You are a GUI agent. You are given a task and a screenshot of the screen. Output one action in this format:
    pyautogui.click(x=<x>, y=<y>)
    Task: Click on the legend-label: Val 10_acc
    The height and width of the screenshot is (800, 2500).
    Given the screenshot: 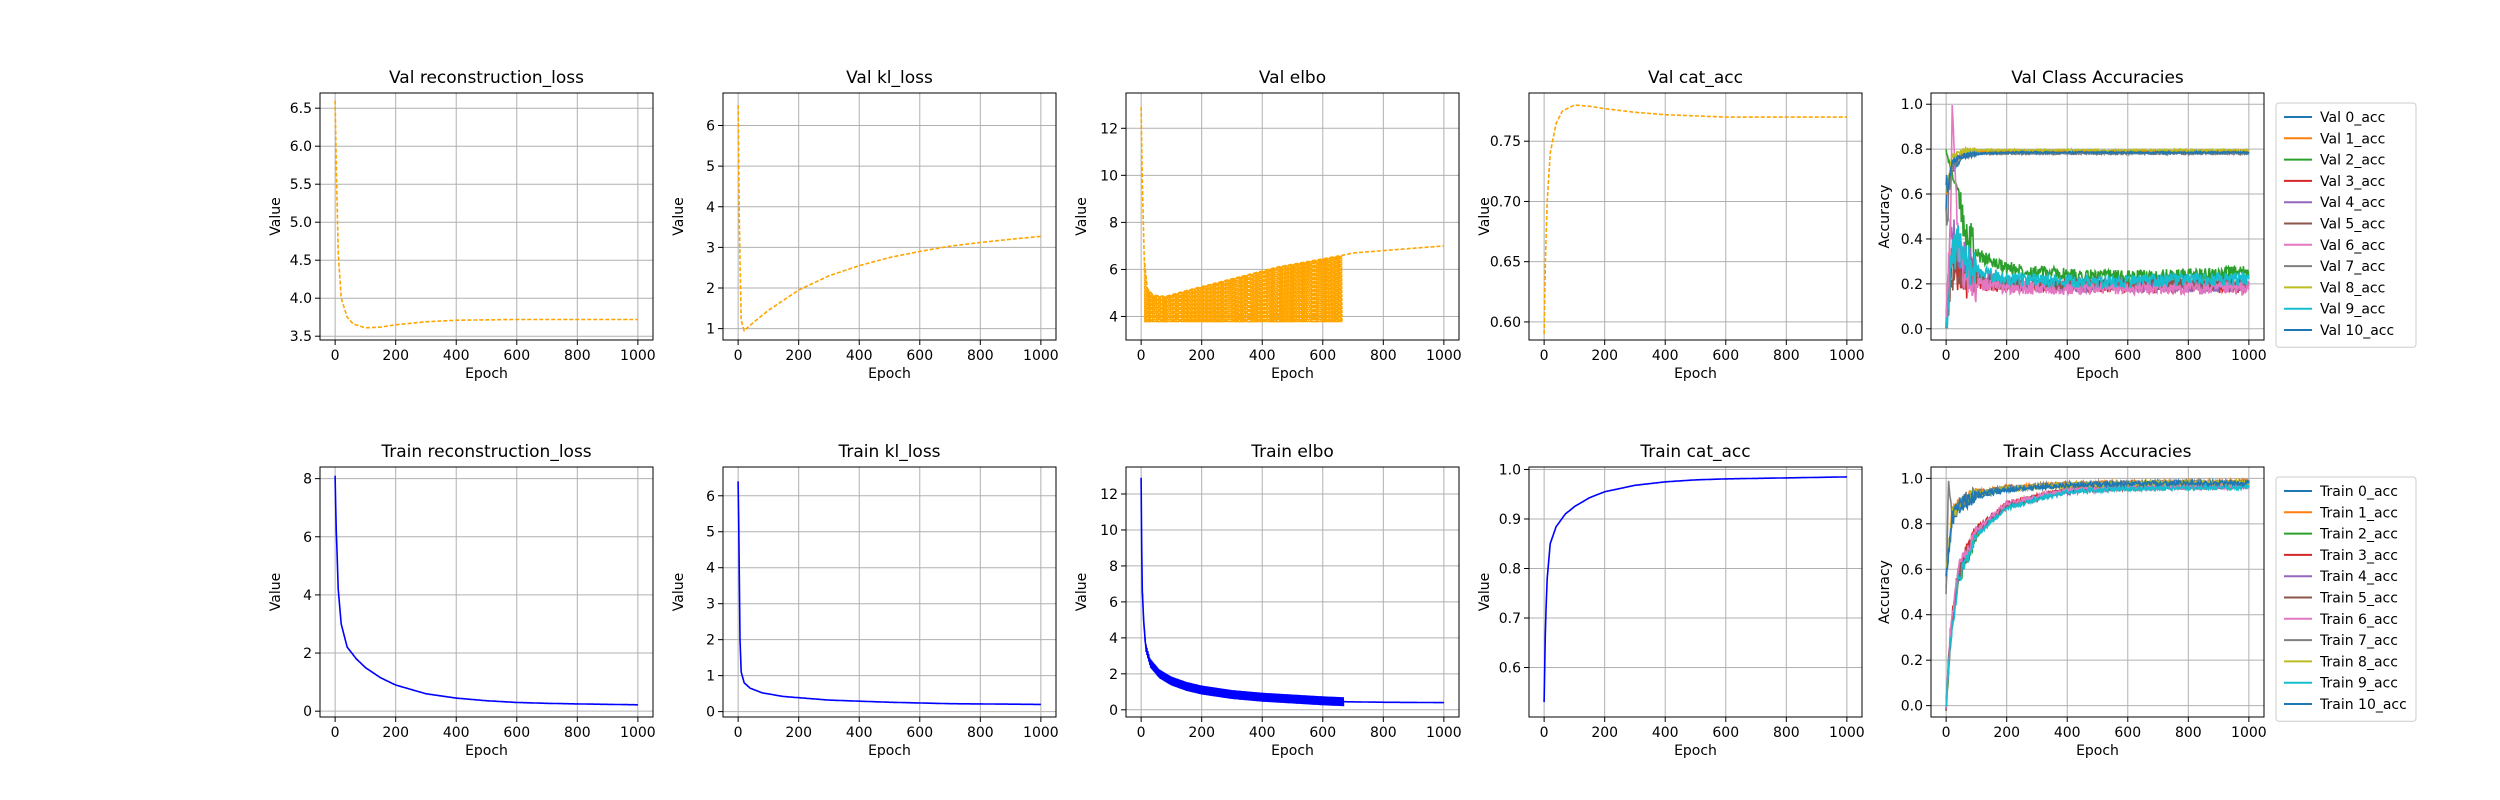 What is the action you would take?
    pyautogui.click(x=2357, y=331)
    